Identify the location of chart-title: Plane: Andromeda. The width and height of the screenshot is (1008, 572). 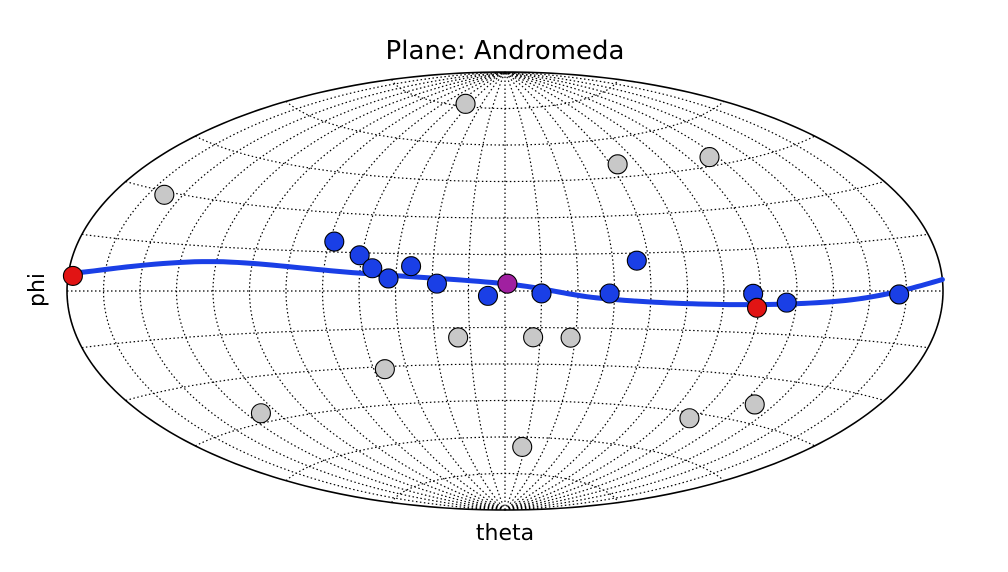
(505, 51).